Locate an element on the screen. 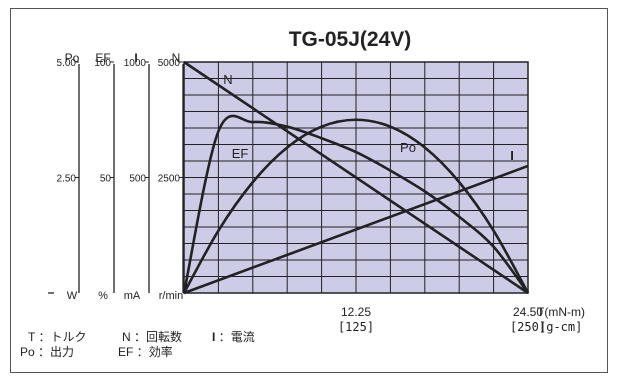  legend-key: EF is located at coordinates (125, 352).